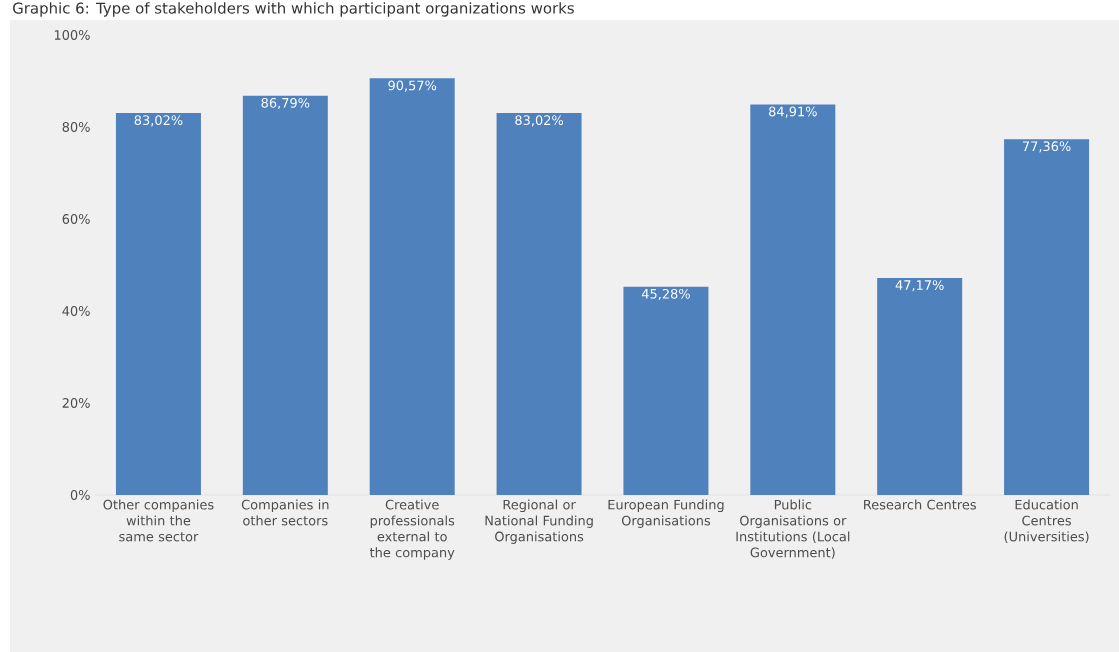 This screenshot has height=652, width=1119. Describe the element at coordinates (919, 286) in the screenshot. I see `data-label: 47,17%` at that location.